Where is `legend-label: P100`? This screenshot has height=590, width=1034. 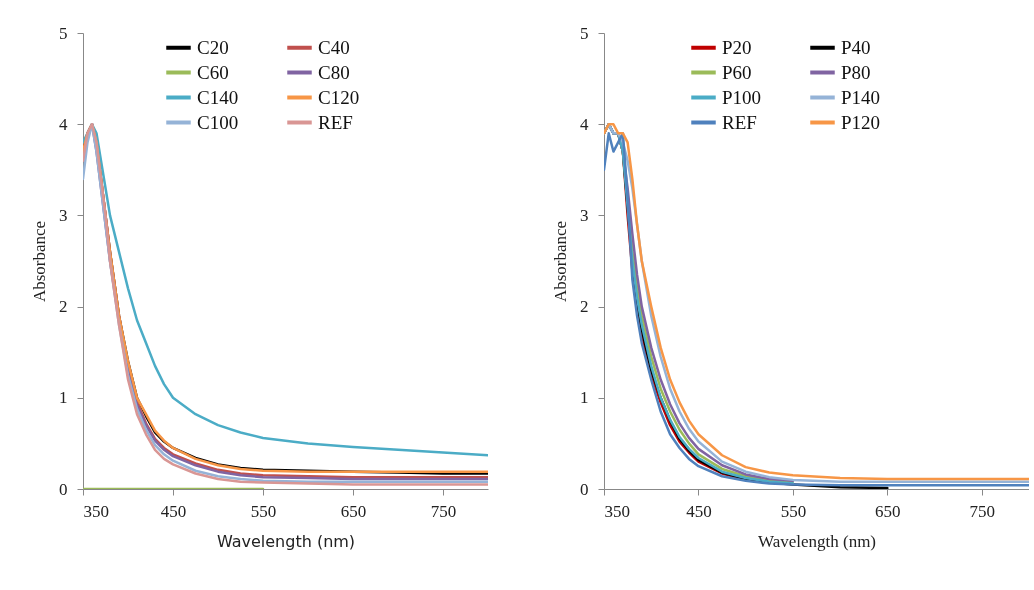 legend-label: P100 is located at coordinates (742, 97).